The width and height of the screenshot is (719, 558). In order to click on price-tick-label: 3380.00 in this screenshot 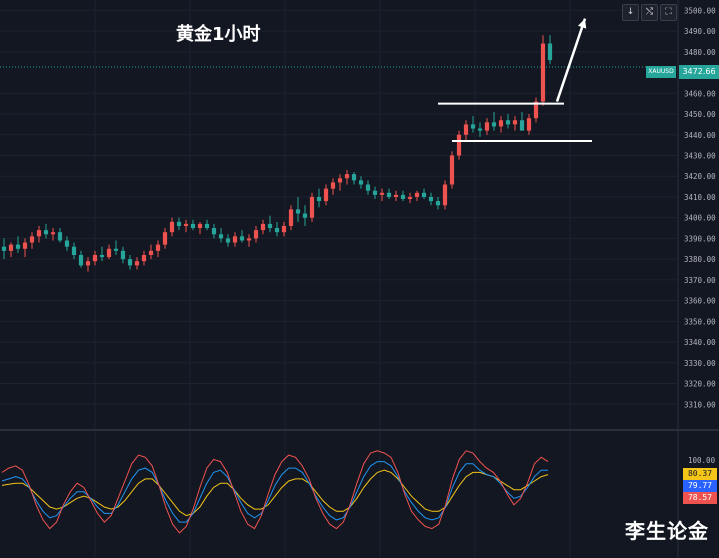, I will do `click(700, 259)`.